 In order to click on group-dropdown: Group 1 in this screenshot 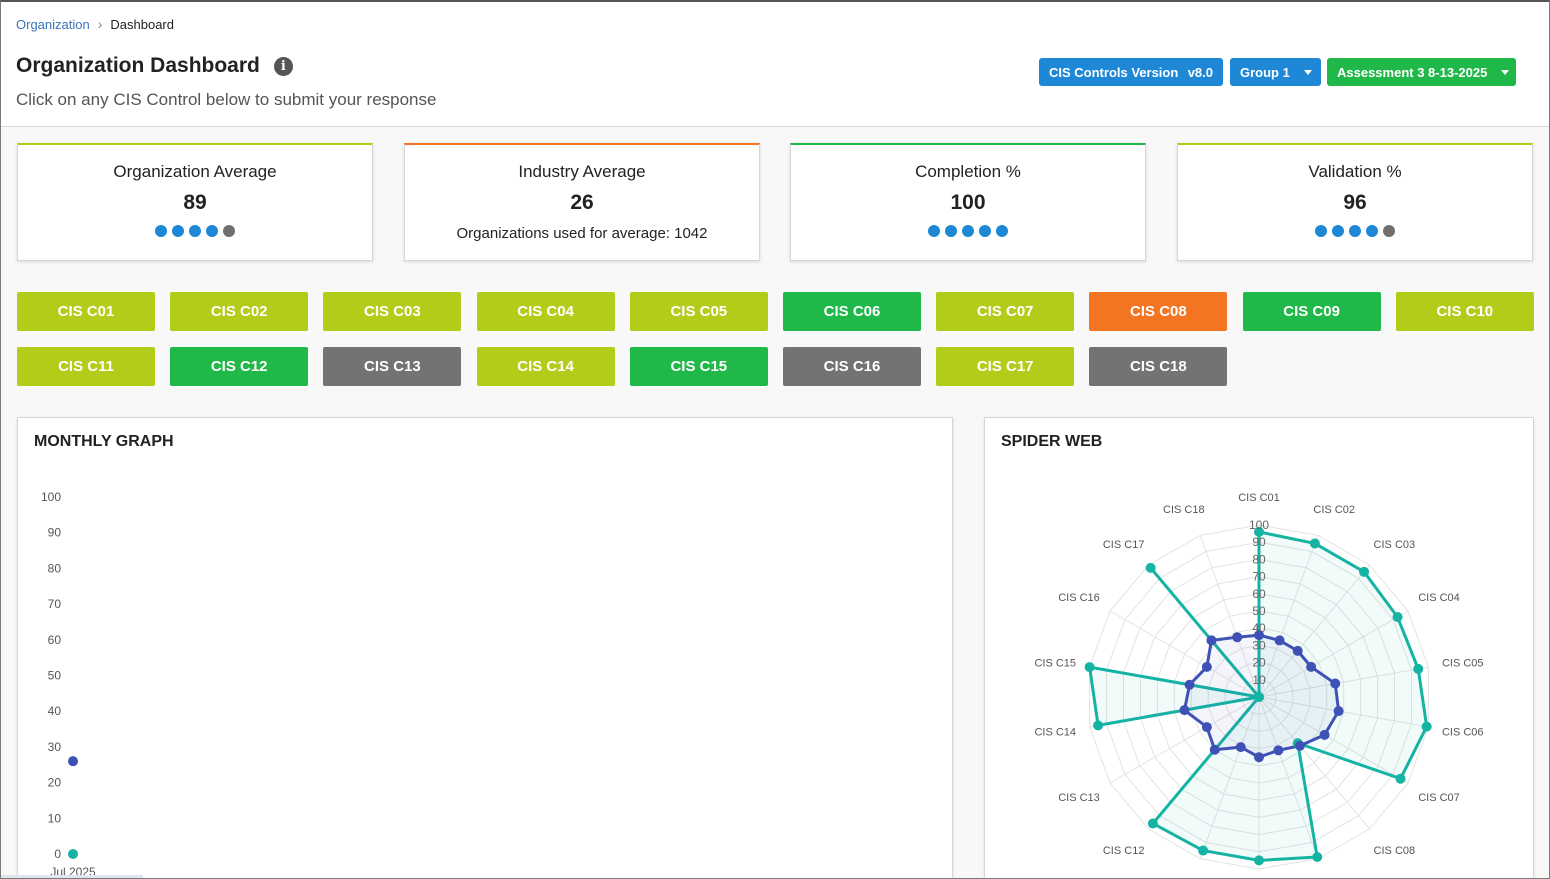, I will do `click(1275, 72)`.